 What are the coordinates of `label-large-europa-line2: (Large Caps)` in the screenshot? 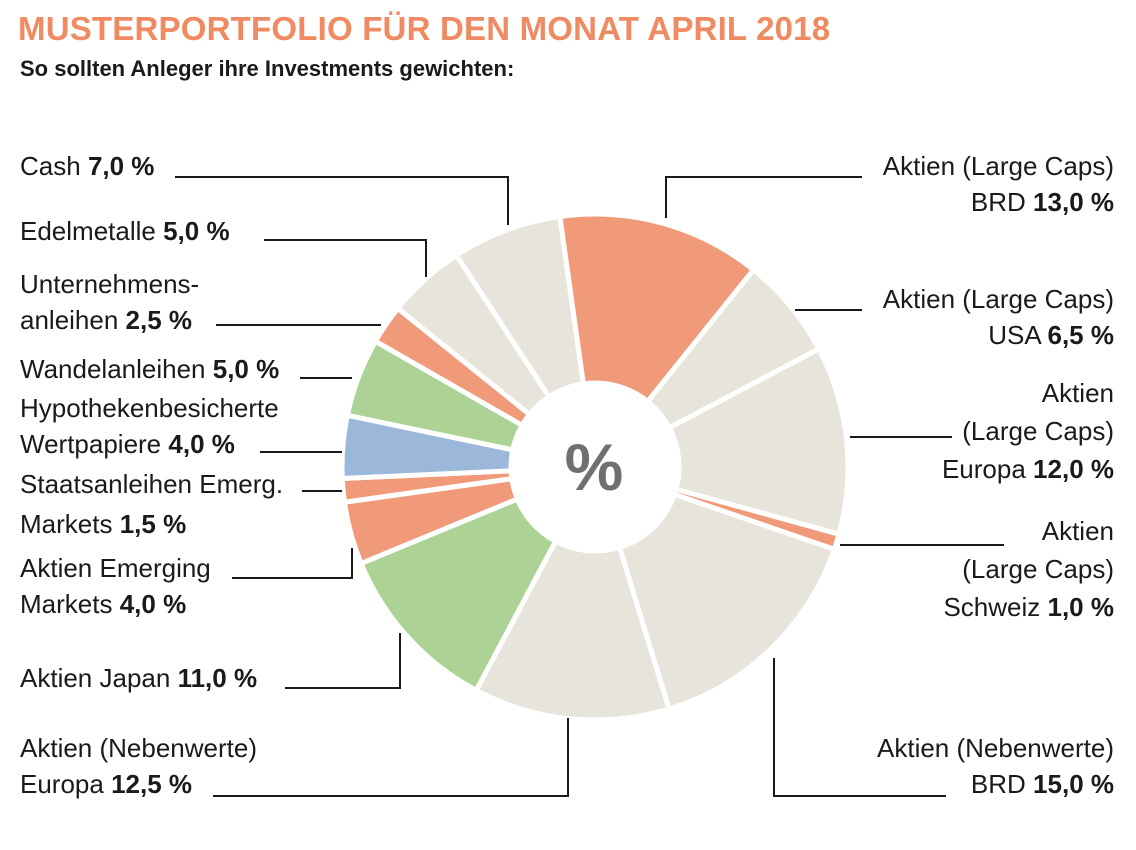 It's located at (1038, 431).